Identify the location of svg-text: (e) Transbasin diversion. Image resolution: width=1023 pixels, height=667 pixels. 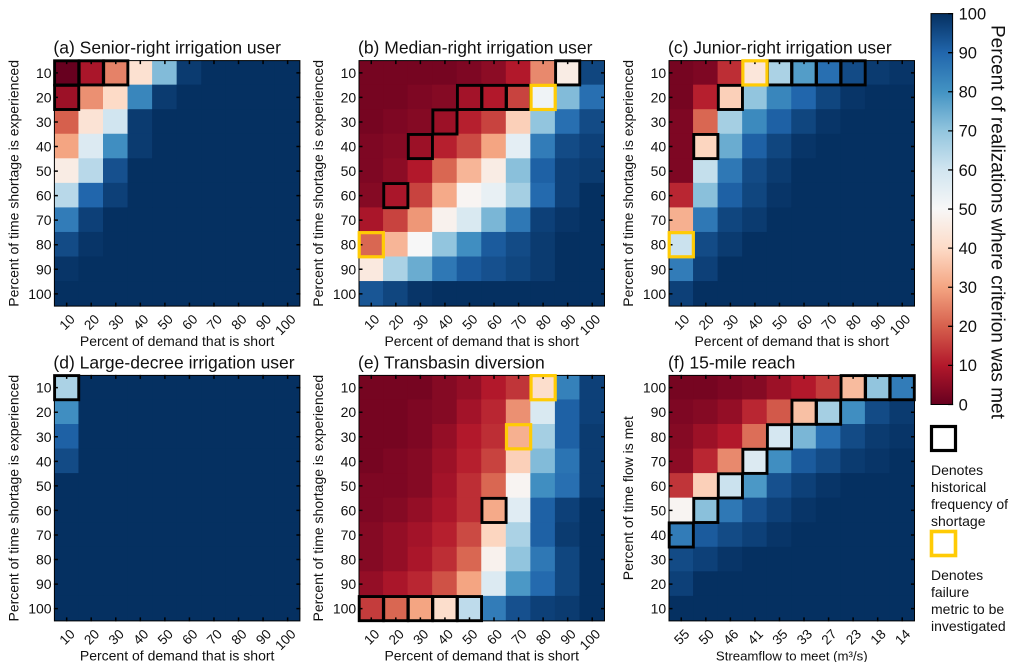
(451, 362).